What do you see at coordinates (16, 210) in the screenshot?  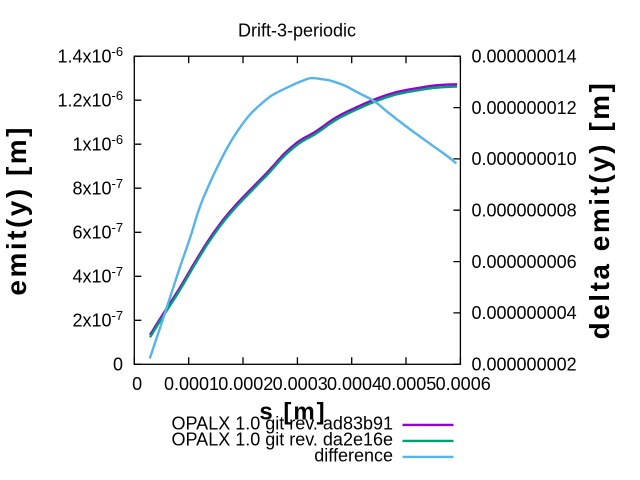 I see `svg-text: emit(y) [m]` at bounding box center [16, 210].